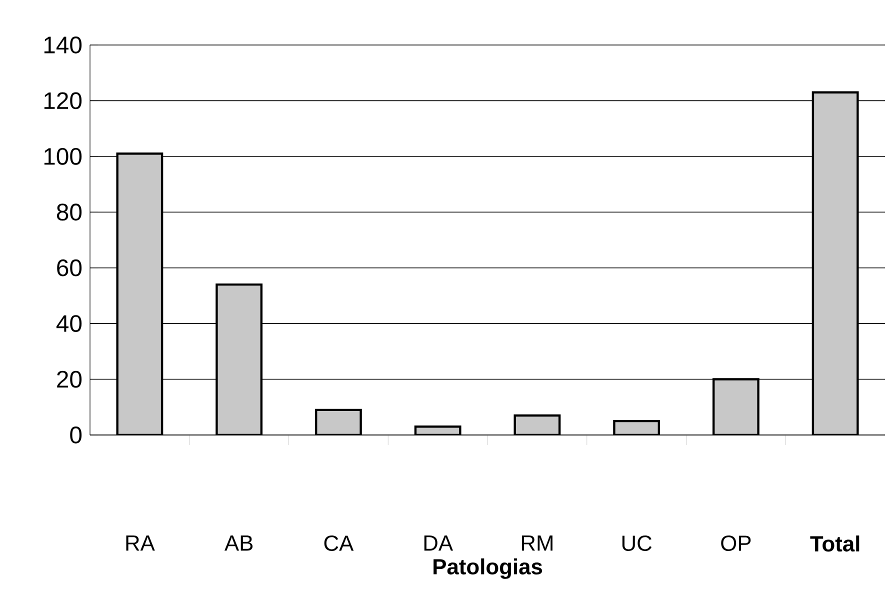 Image resolution: width=889 pixels, height=608 pixels. What do you see at coordinates (63, 101) in the screenshot?
I see `y-tick-label: 120` at bounding box center [63, 101].